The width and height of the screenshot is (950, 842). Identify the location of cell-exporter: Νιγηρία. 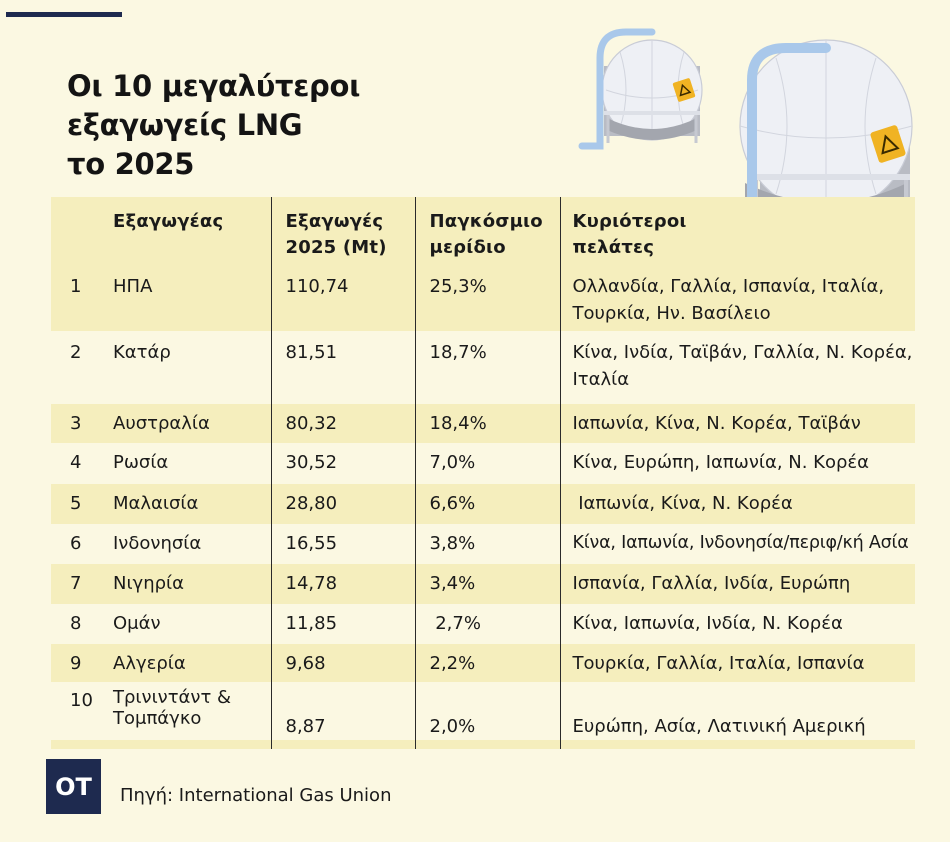
(148, 583).